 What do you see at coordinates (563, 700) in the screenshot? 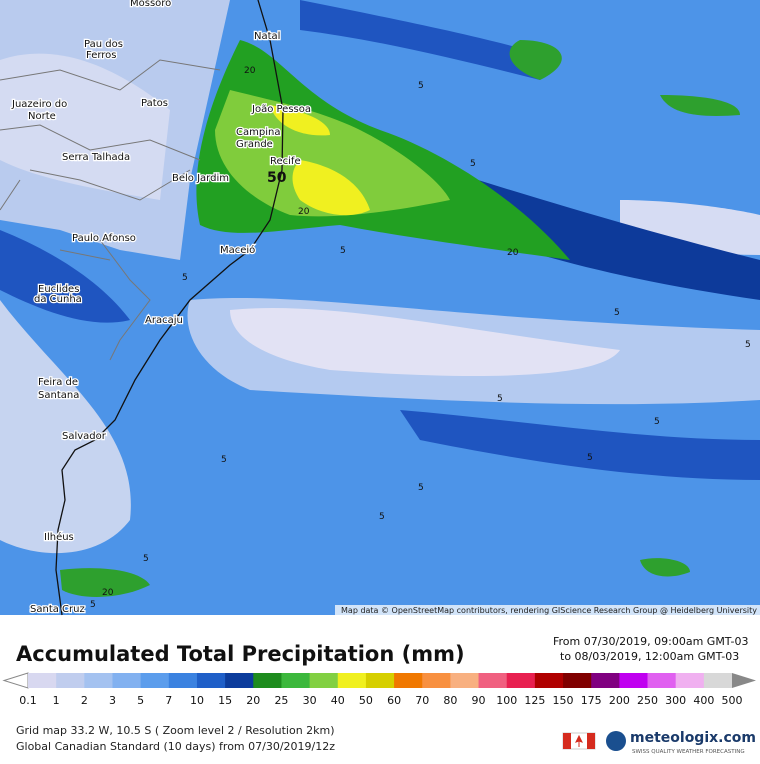
I see `colorbar-label: 150` at bounding box center [563, 700].